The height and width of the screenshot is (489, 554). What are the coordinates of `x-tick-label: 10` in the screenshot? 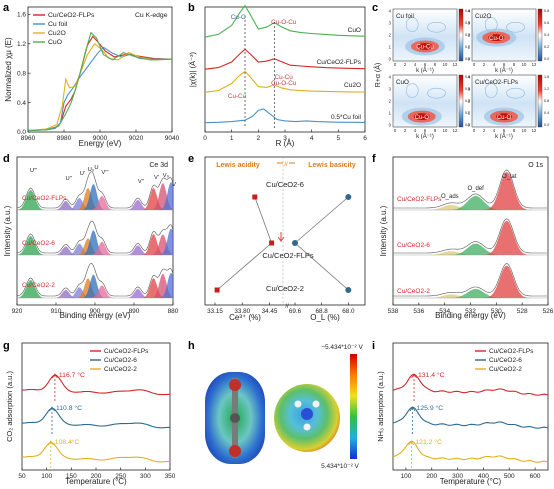 It's located at (524, 64).